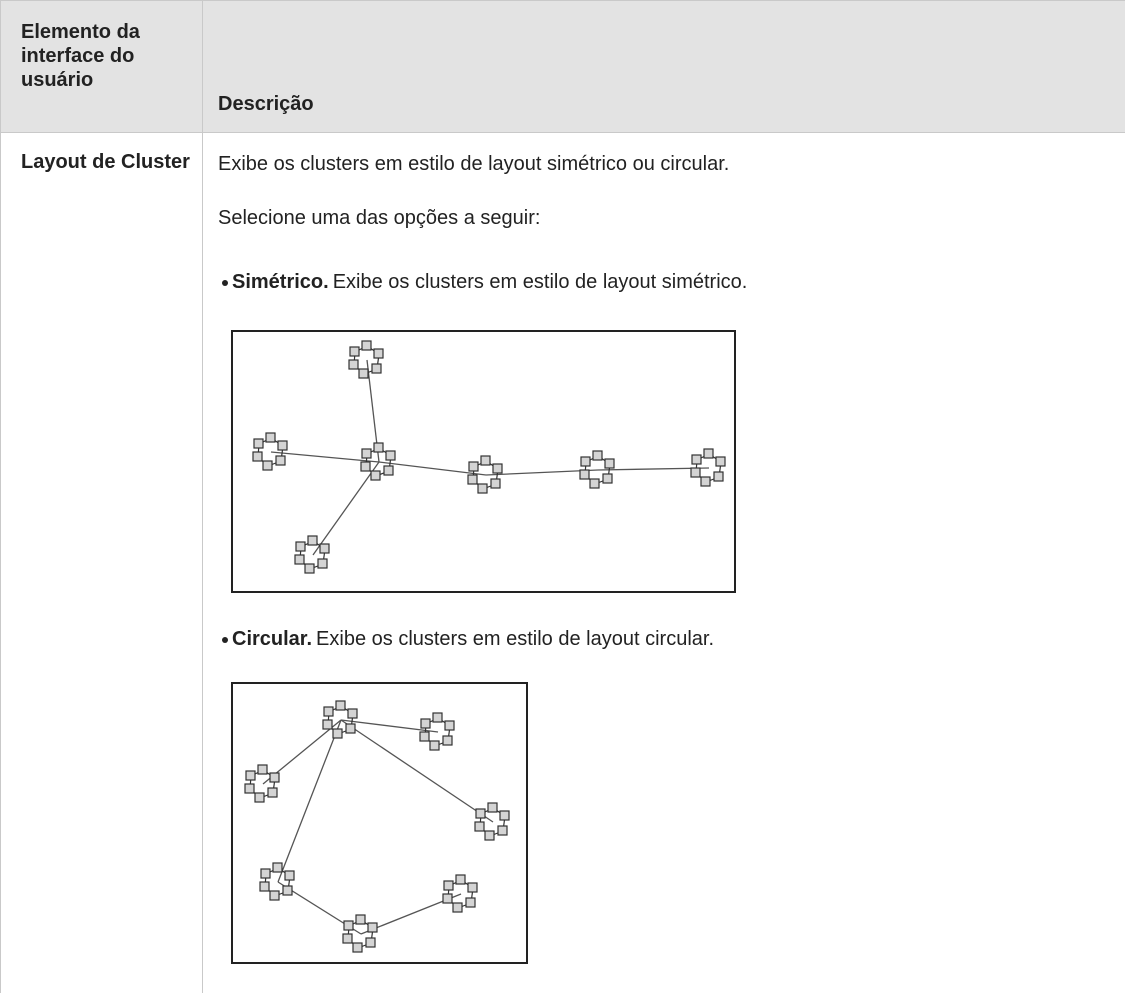  What do you see at coordinates (483, 461) in the screenshot?
I see `symmetric-figure` at bounding box center [483, 461].